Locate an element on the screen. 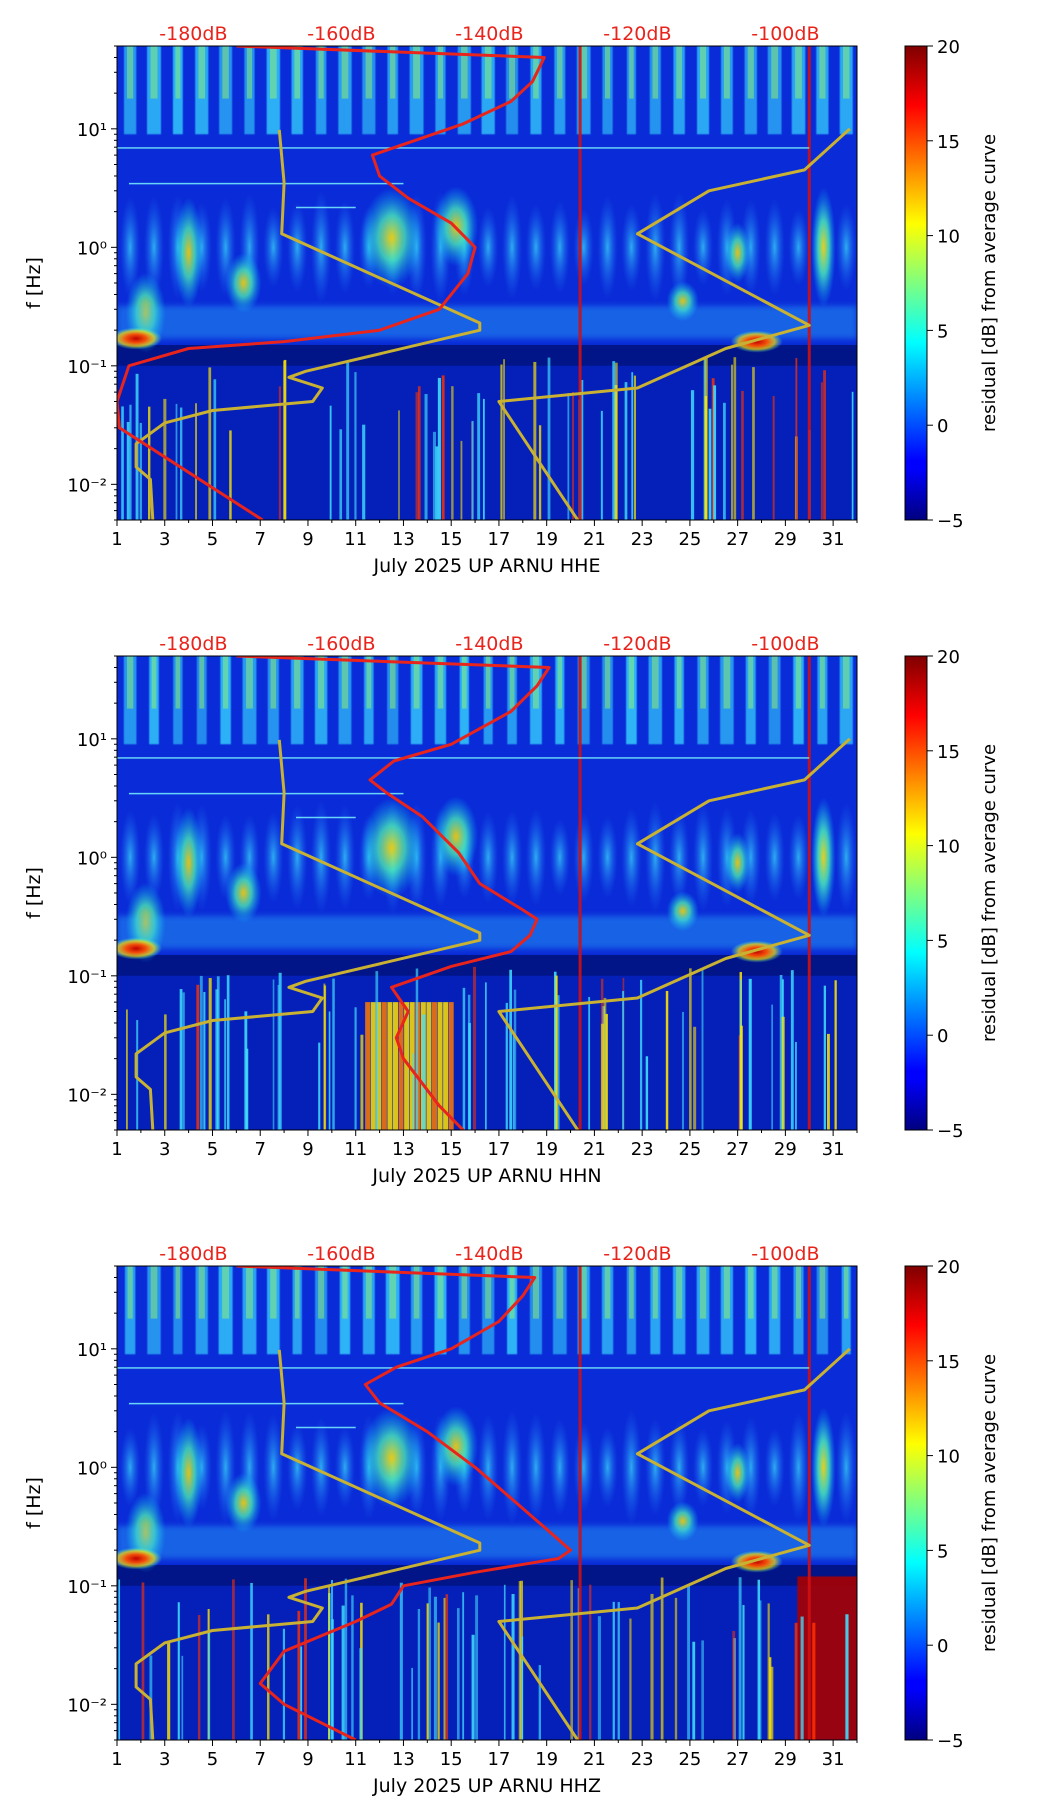  colorbar-tick-label: 5 is located at coordinates (942, 331).